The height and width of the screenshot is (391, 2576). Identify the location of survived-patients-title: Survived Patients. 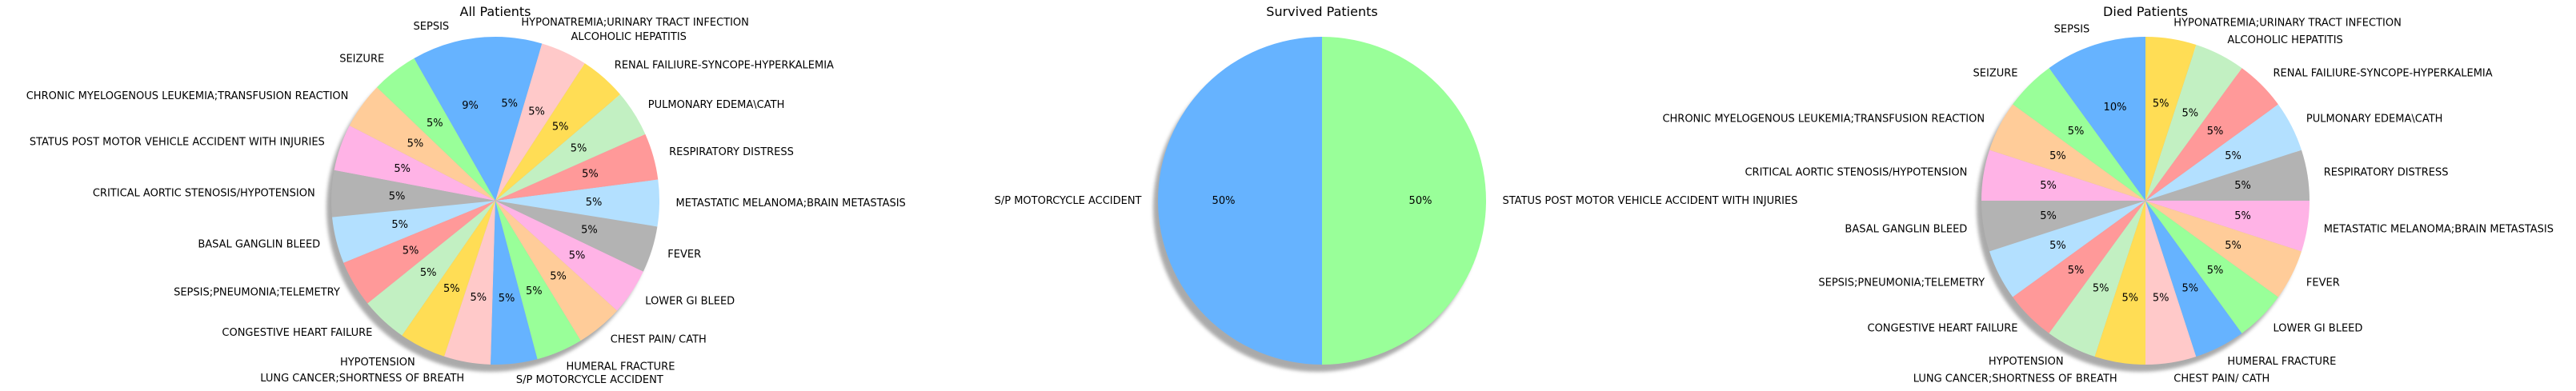
(1321, 11).